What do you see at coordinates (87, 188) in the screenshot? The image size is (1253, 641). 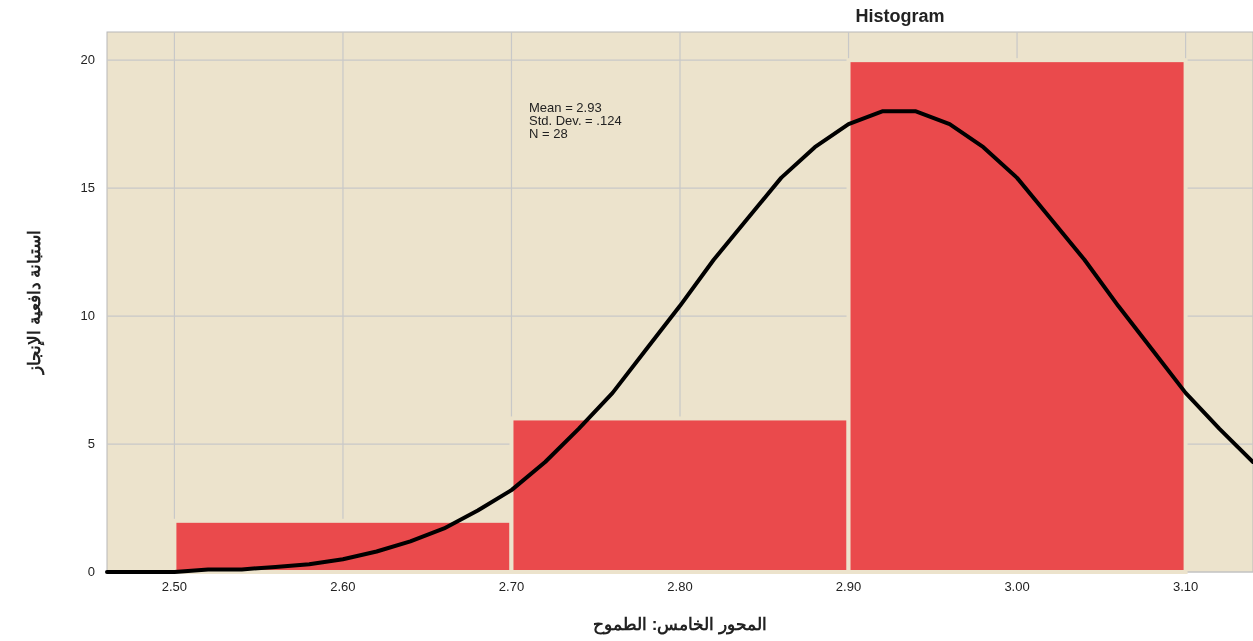 I see `y-tick-label: 15` at bounding box center [87, 188].